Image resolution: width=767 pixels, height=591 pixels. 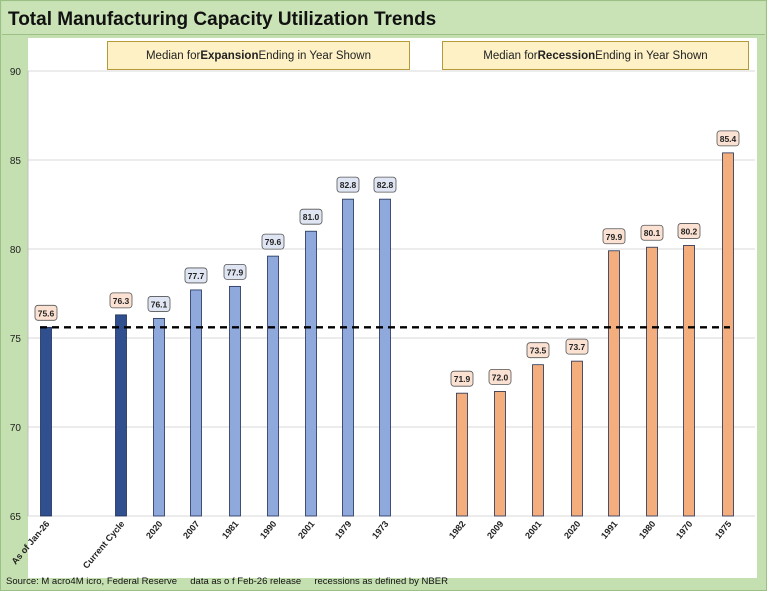 I want to click on y-tick-label: 65, so click(x=16, y=517).